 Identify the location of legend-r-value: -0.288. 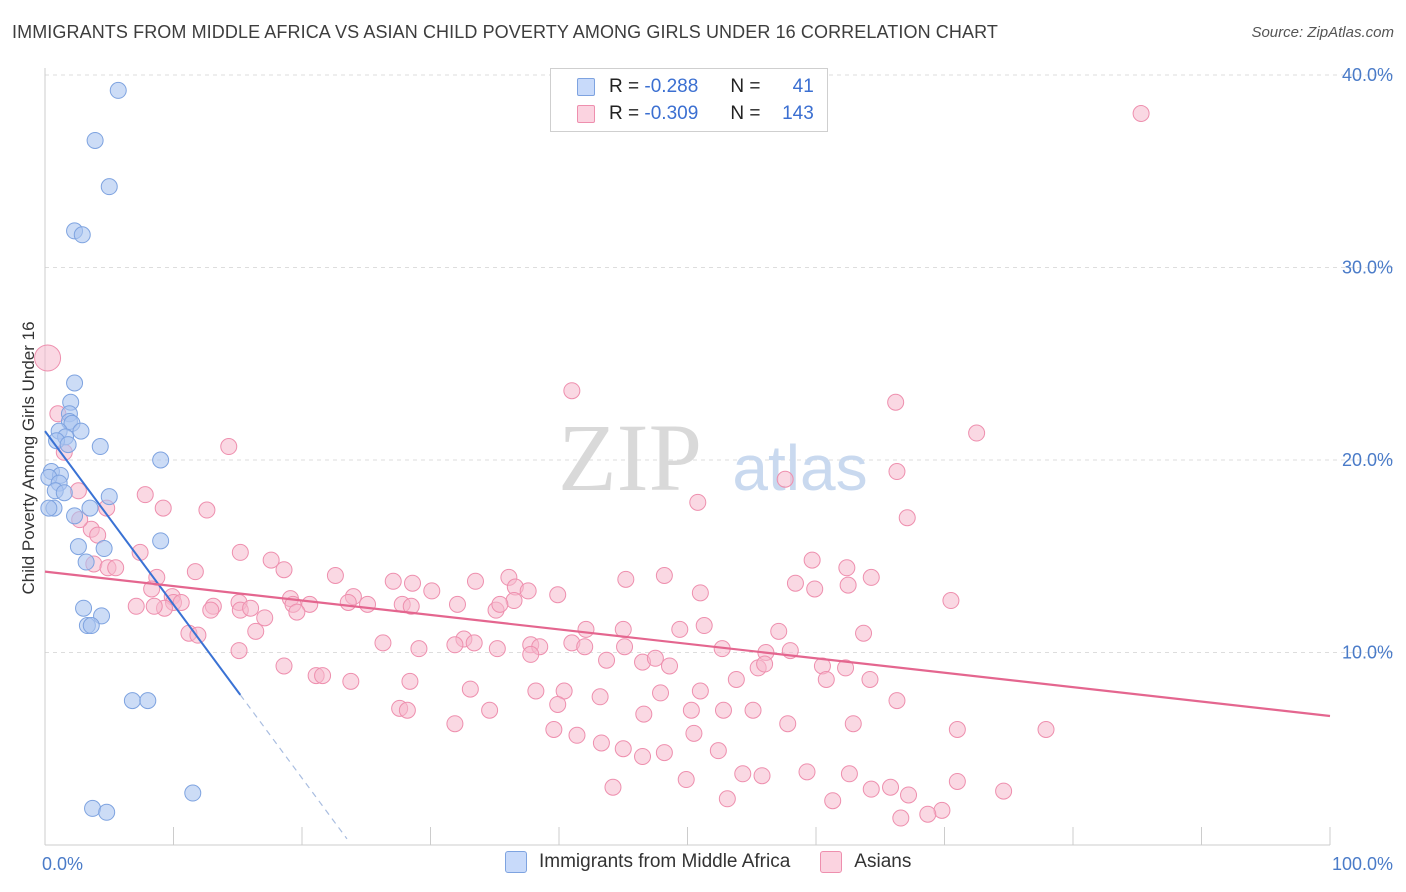
(671, 86).